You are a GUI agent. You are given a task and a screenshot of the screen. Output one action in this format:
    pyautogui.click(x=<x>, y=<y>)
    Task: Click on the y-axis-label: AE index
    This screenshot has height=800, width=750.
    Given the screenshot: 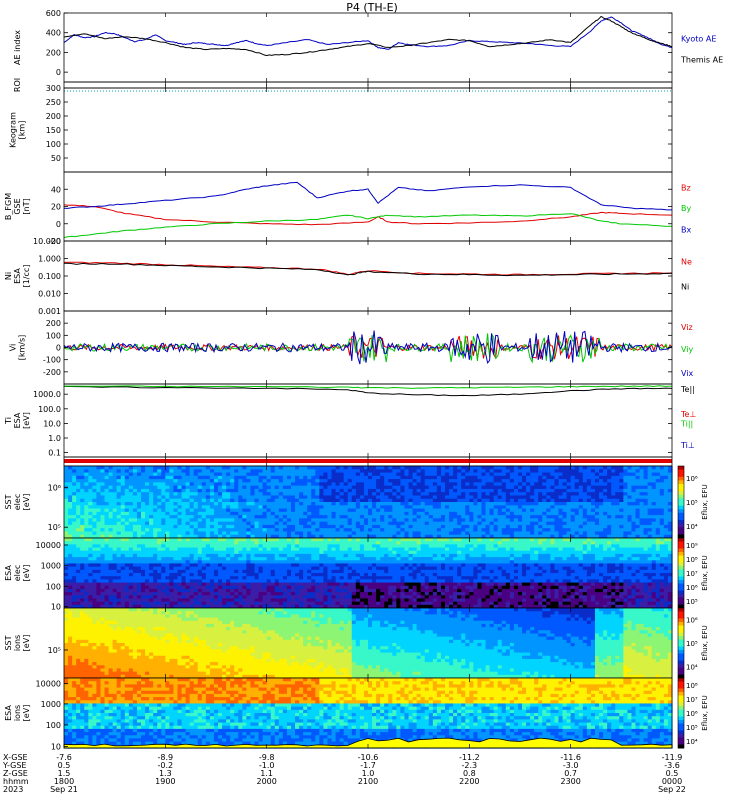 What is the action you would take?
    pyautogui.click(x=17, y=47)
    